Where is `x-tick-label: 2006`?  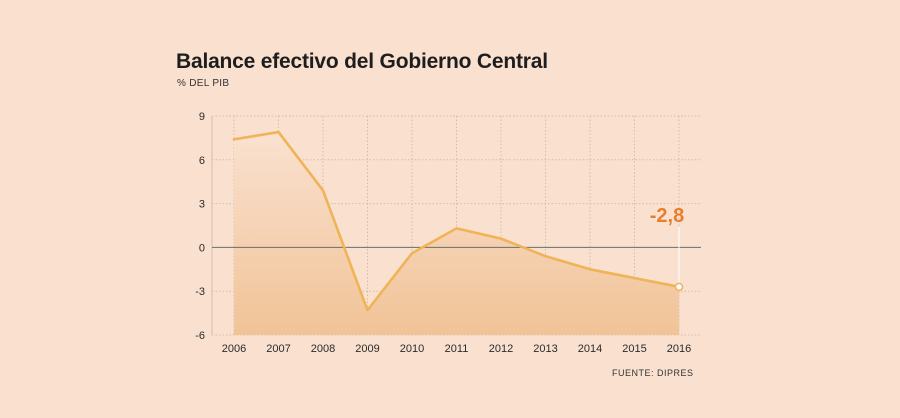
x-tick-label: 2006 is located at coordinates (234, 349).